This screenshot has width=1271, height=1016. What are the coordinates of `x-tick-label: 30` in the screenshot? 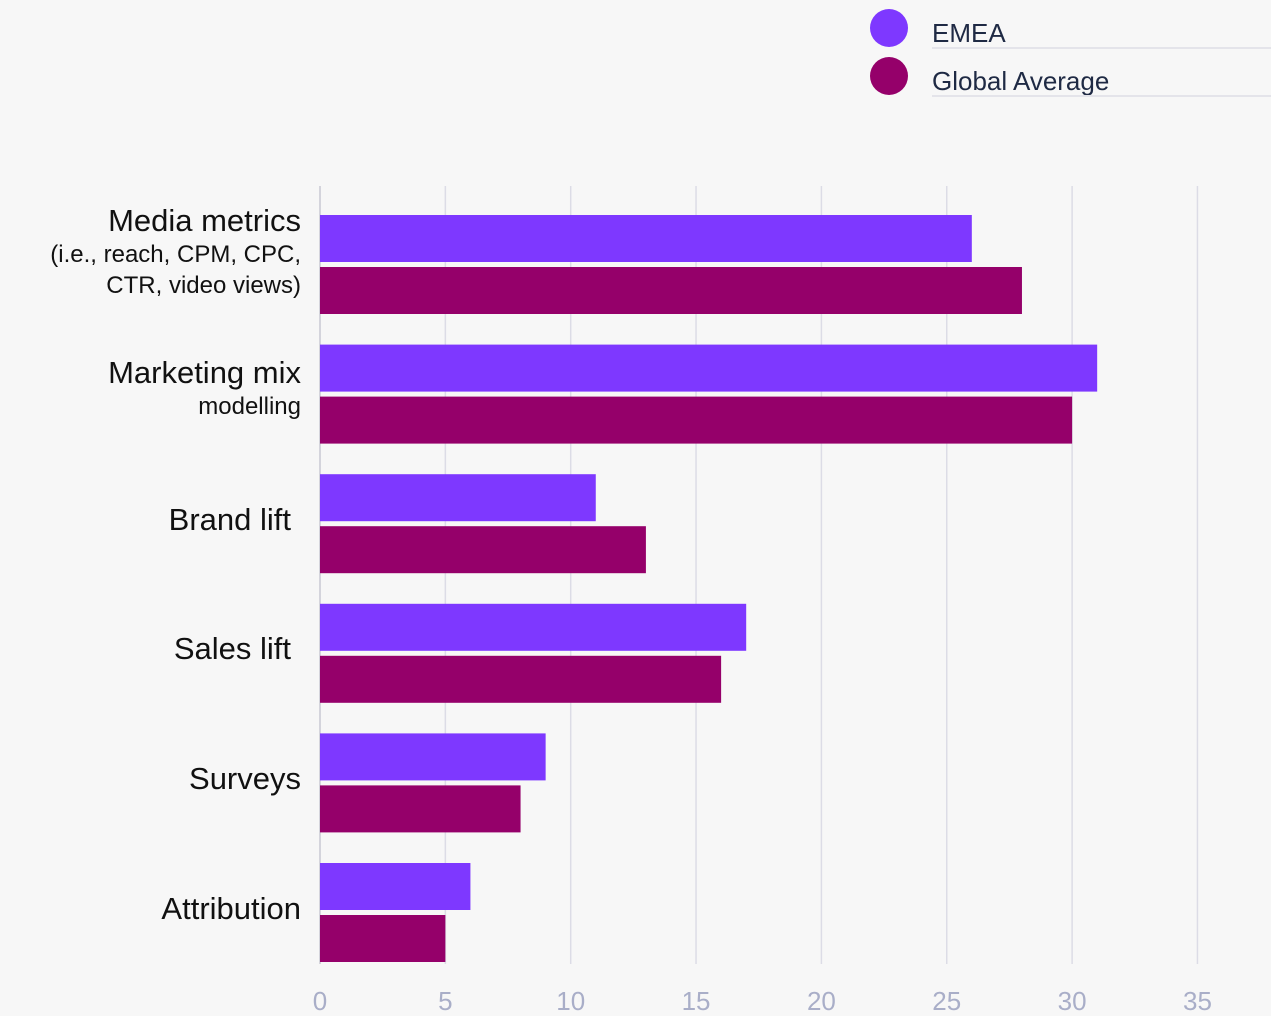 It's located at (1072, 1001).